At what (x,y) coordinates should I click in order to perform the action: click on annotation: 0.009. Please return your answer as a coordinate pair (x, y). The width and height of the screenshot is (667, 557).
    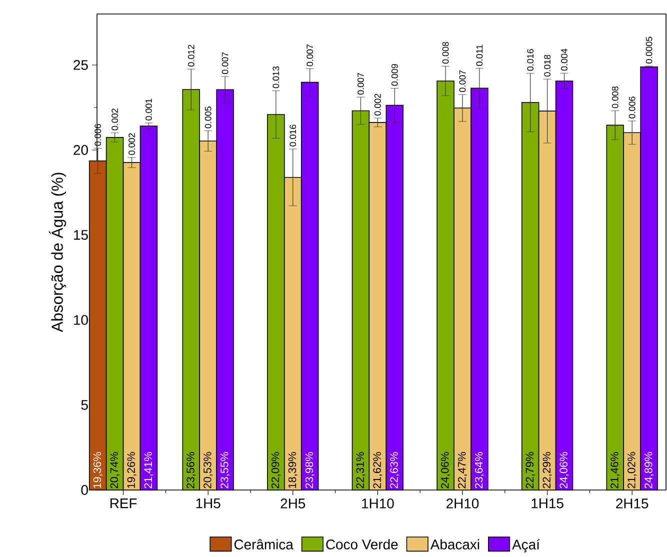
    Looking at the image, I should click on (394, 75).